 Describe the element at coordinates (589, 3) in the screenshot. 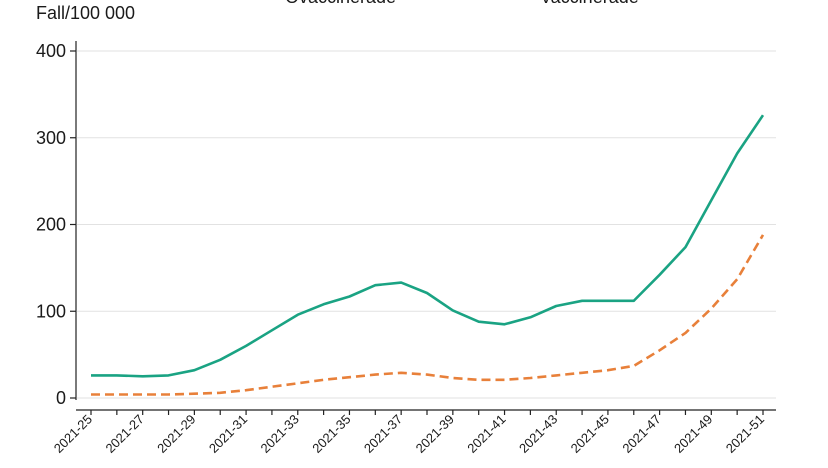

I see `legend-label-2: Vaccinerade` at that location.